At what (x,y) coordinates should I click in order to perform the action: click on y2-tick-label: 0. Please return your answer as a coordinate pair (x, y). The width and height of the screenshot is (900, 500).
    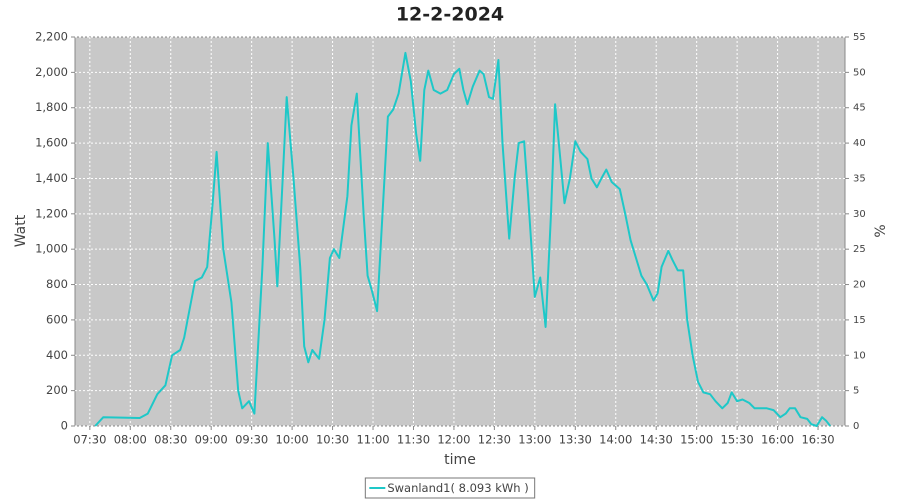
    Looking at the image, I should click on (856, 426).